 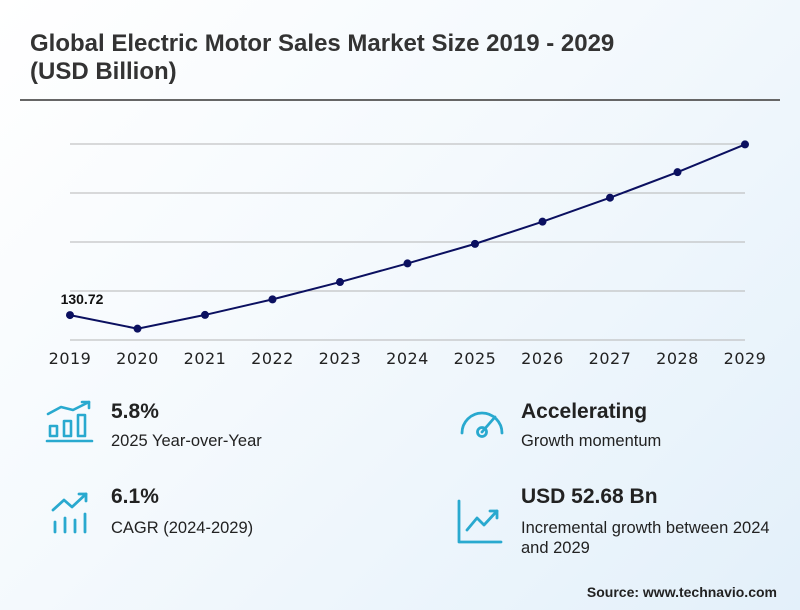 I want to click on kpi-momentum-label: Growth momentum, so click(x=591, y=441).